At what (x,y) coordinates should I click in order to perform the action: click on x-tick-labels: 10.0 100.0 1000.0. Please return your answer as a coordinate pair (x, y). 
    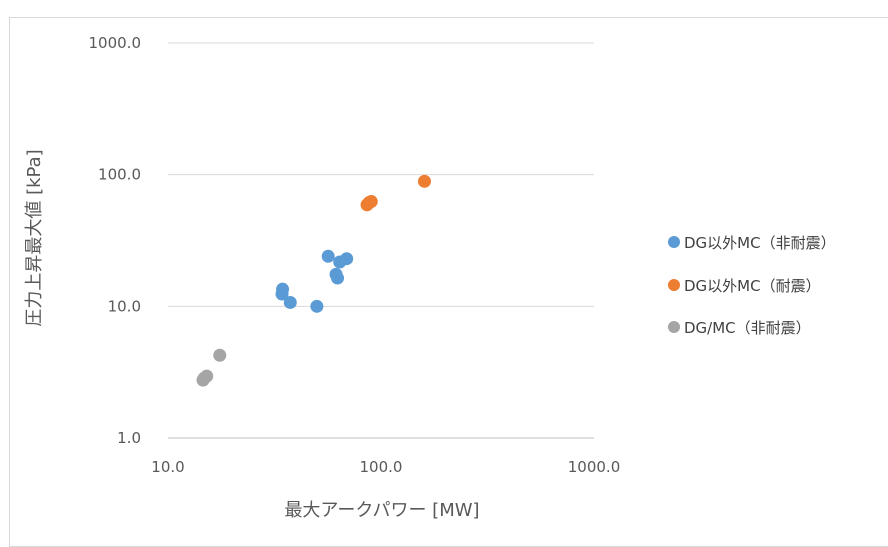
    Looking at the image, I should click on (385, 467).